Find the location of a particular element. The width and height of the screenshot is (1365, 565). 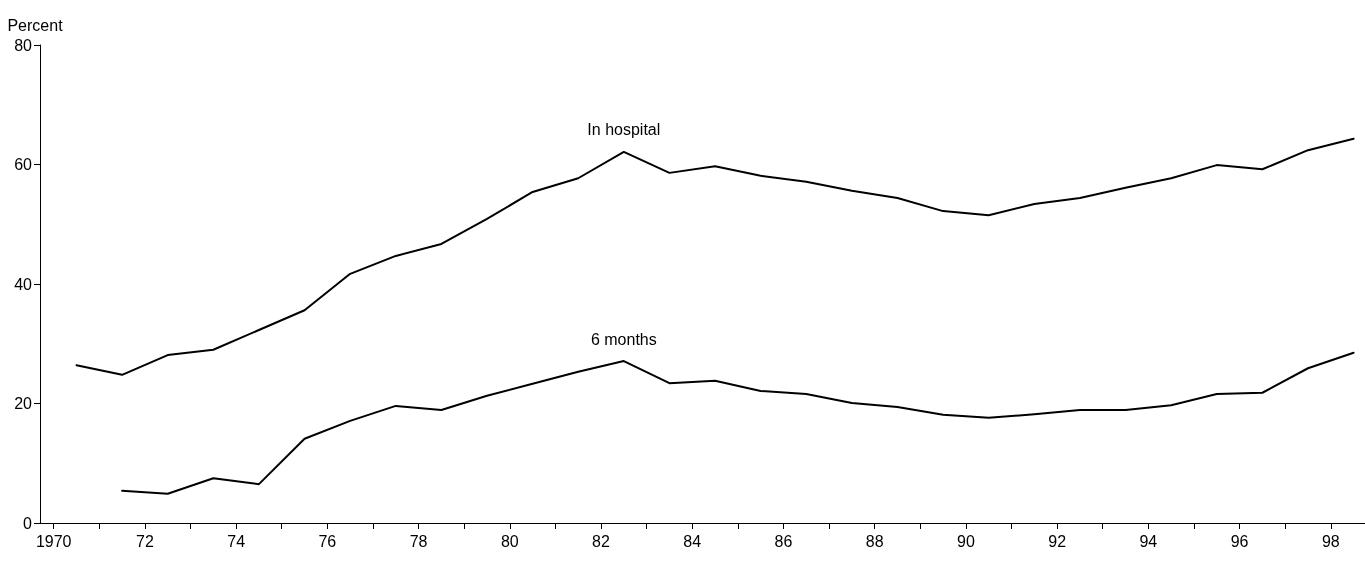

y-axis-title: Percent is located at coordinates (35, 25).